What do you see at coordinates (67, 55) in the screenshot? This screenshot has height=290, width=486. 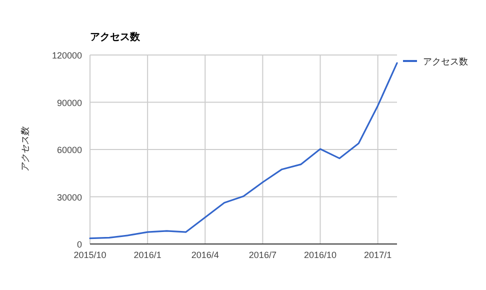 I see `y-tick-label: 120000` at bounding box center [67, 55].